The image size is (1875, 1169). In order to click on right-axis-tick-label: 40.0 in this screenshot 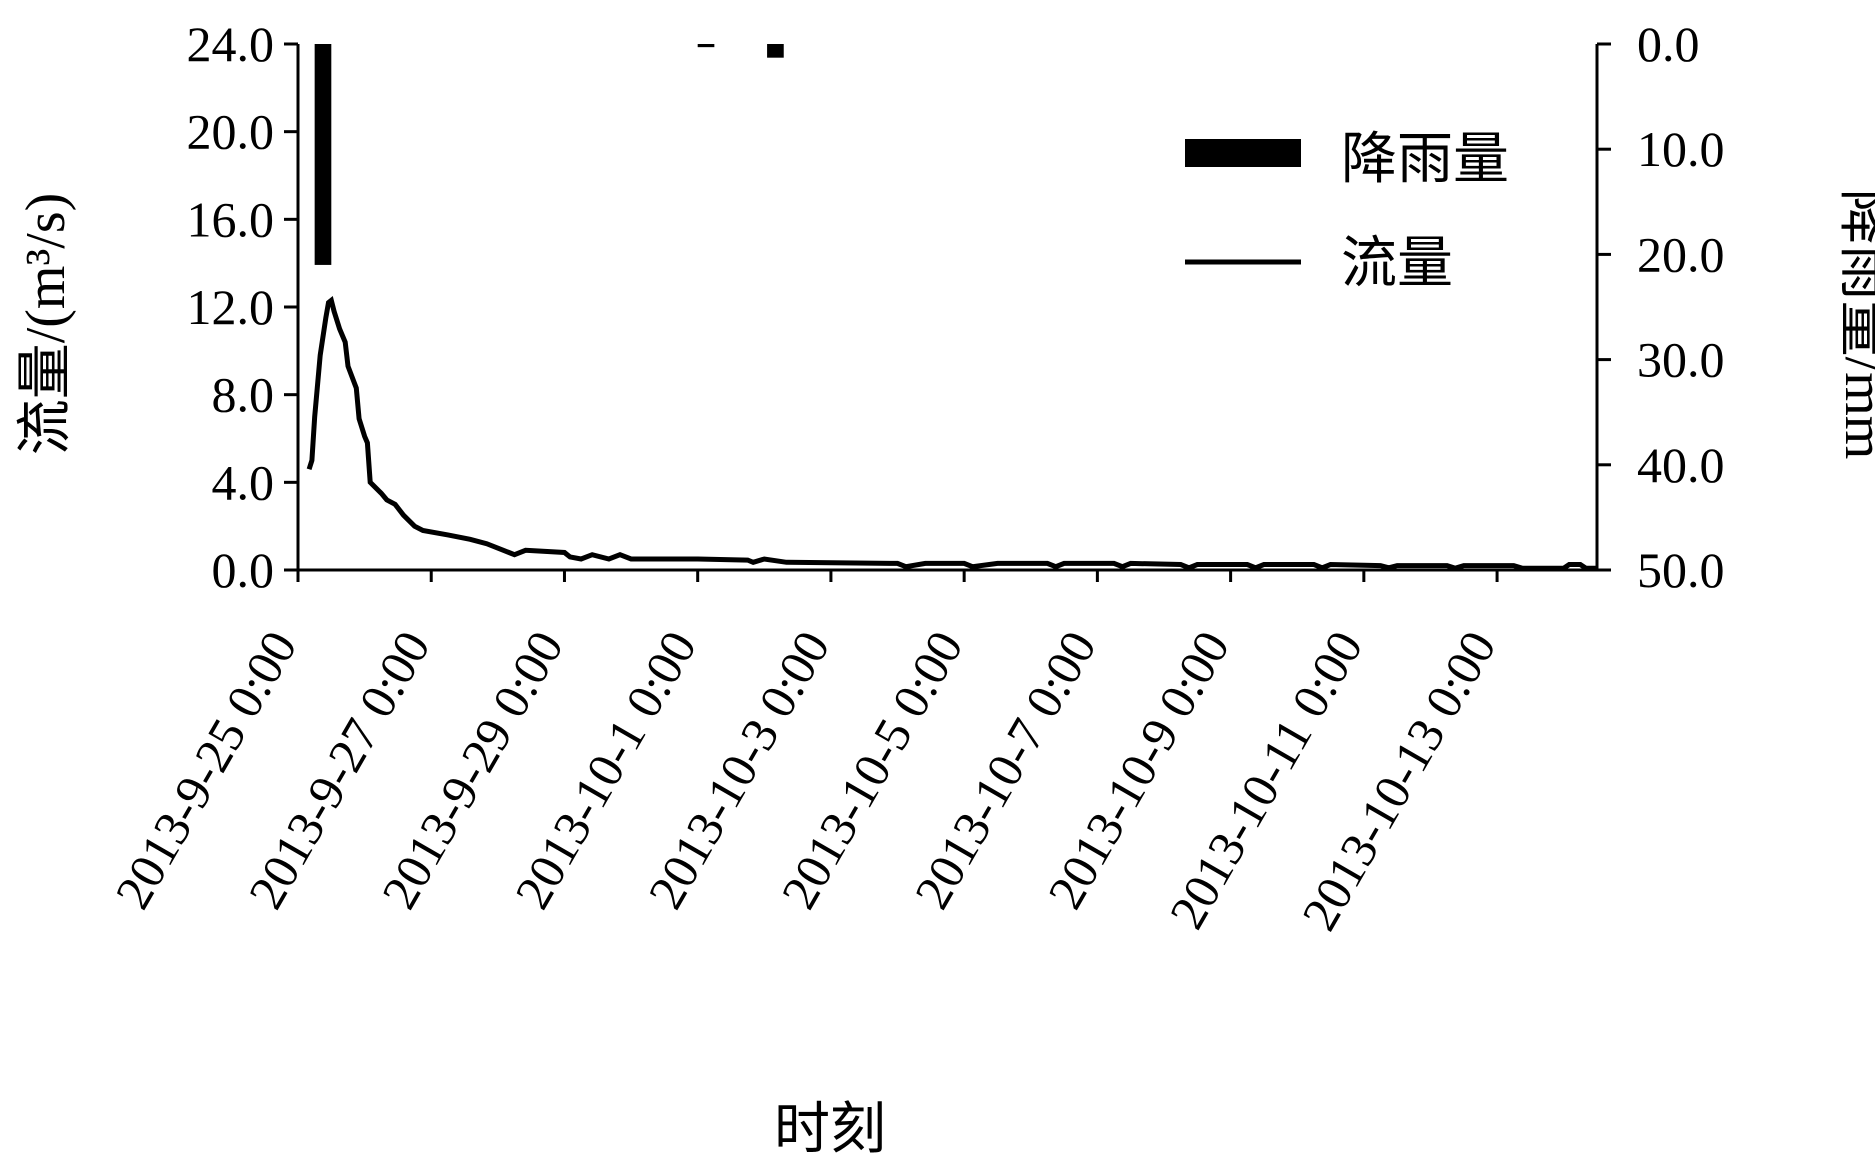, I will do `click(1681, 465)`.